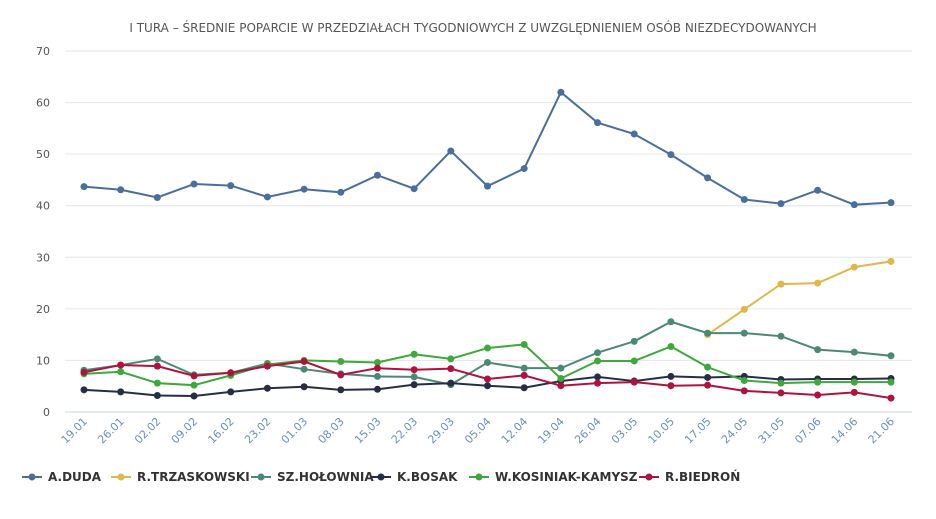 This screenshot has width=936, height=519. I want to click on legend-item: R.BIEDROŃ, so click(689, 476).